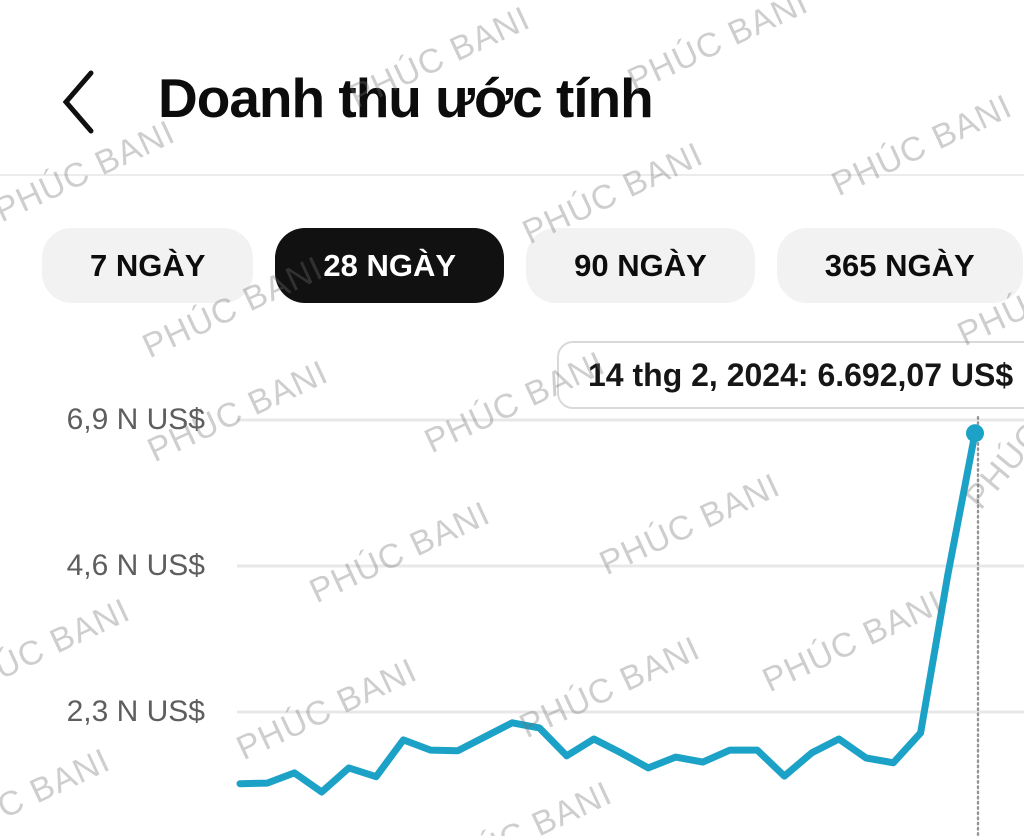 Image resolution: width=1024 pixels, height=836 pixels. What do you see at coordinates (512, 175) in the screenshot?
I see `header-divider` at bounding box center [512, 175].